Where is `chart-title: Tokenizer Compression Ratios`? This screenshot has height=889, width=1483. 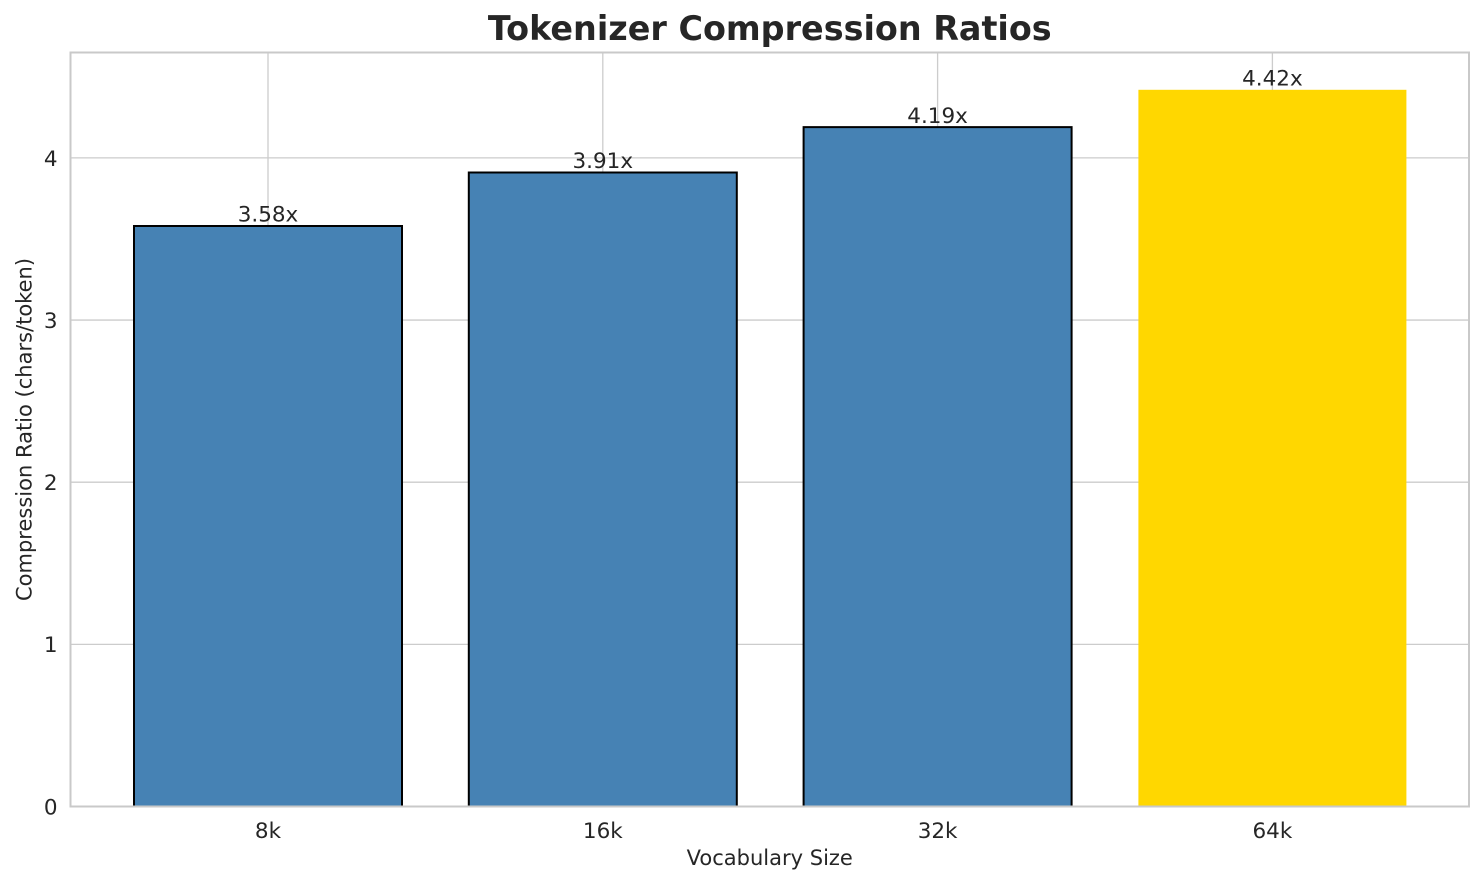 chart-title: Tokenizer Compression Ratios is located at coordinates (770, 28).